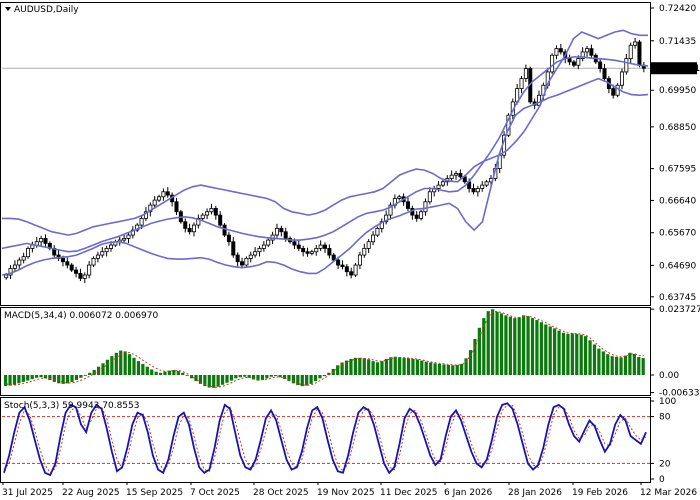 Image resolution: width=700 pixels, height=500 pixels. What do you see at coordinates (677, 91) in the screenshot?
I see `price-tick-label: 0.69950` at bounding box center [677, 91].